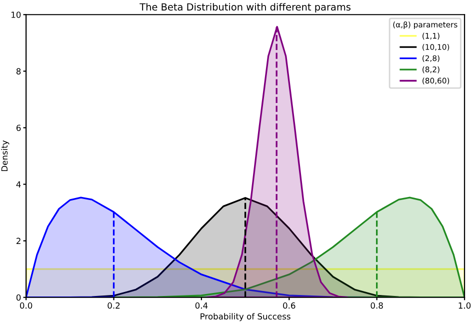 The width and height of the screenshot is (474, 325). What do you see at coordinates (18, 184) in the screenshot?
I see `y-tick-label: 4` at bounding box center [18, 184].